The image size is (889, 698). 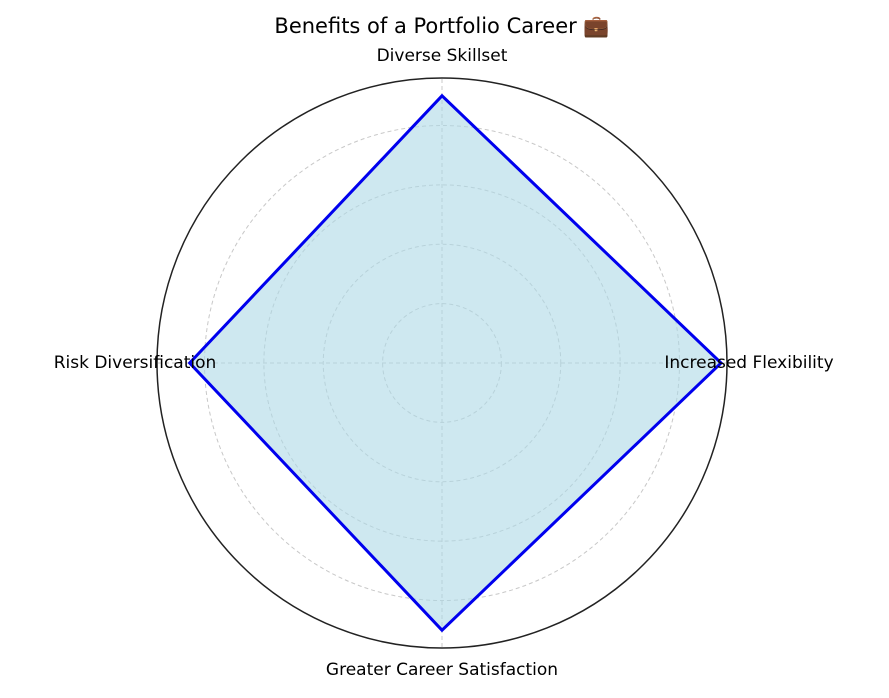 I want to click on category-label: Risk Diversification, so click(x=135, y=363).